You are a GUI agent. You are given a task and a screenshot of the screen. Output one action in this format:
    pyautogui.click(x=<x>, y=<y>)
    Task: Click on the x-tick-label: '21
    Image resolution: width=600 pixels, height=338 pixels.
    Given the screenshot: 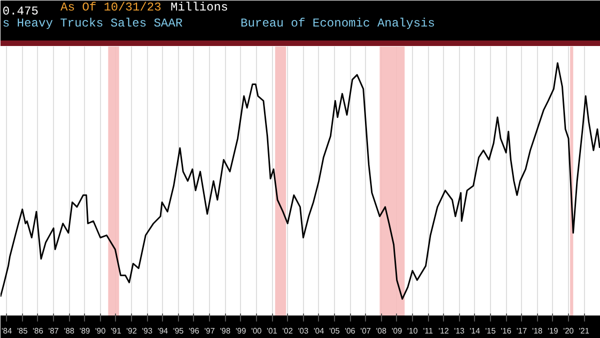 What is the action you would take?
    pyautogui.click(x=584, y=331)
    